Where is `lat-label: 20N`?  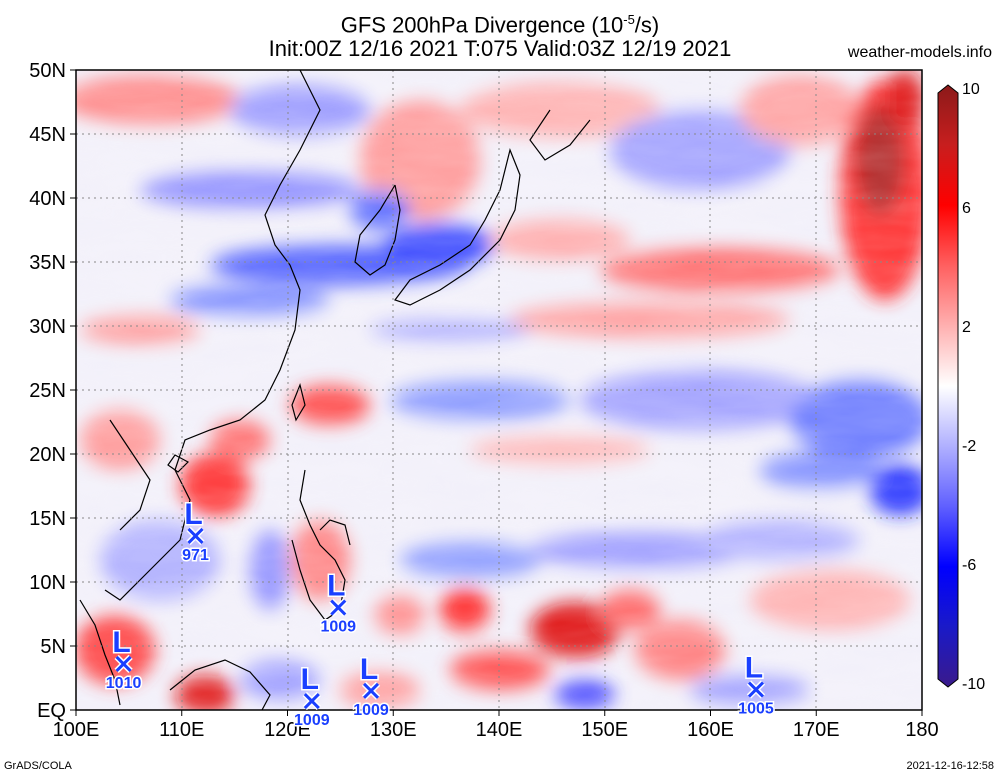
lat-label: 20N is located at coordinates (47, 455).